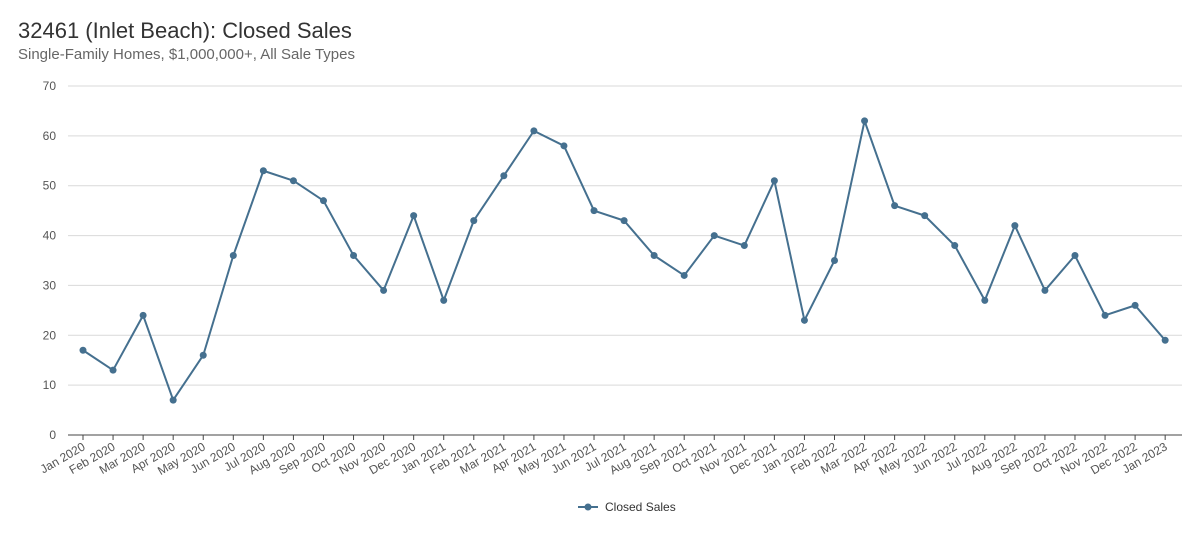  Describe the element at coordinates (50, 86) in the screenshot. I see `y-tick-label: 70` at that location.